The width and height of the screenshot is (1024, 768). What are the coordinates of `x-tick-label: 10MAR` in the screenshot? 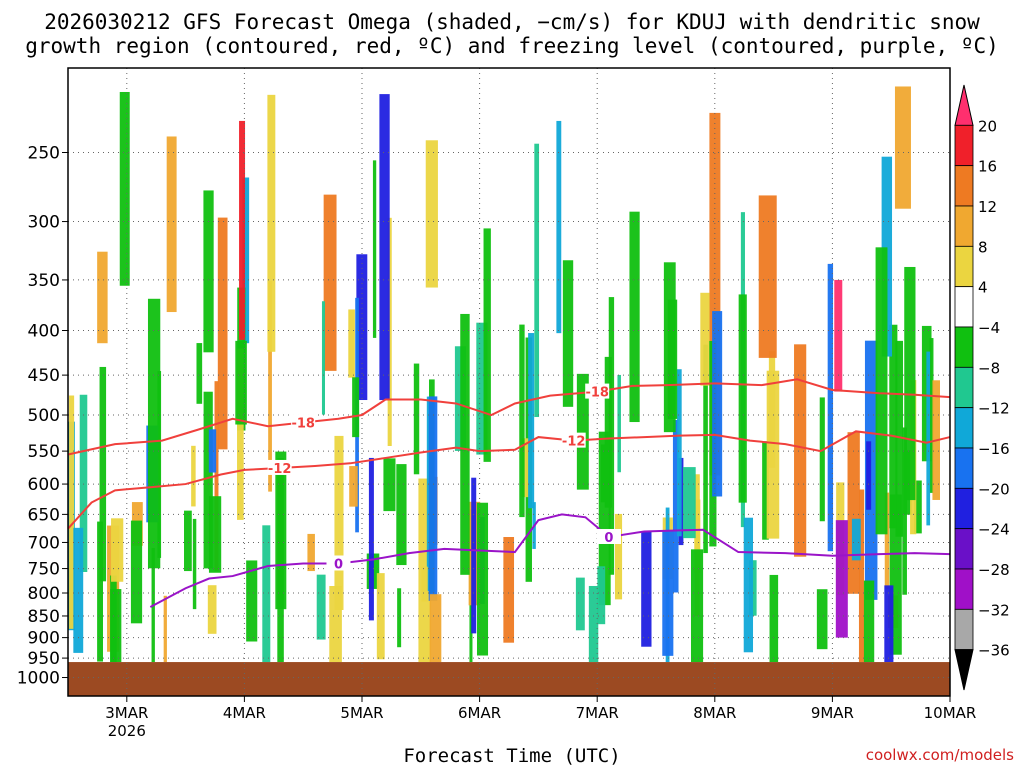 It's located at (950, 713).